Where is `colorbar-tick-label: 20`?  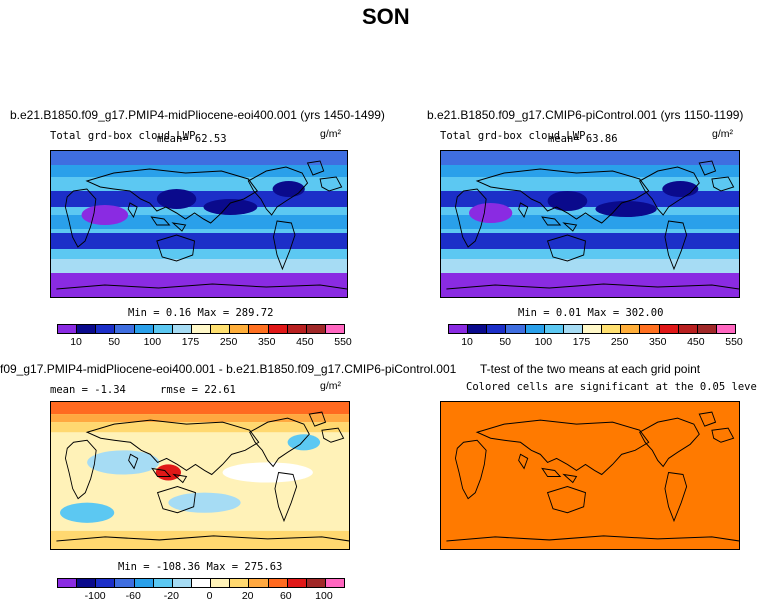 colorbar-tick-label: 20 is located at coordinates (247, 596).